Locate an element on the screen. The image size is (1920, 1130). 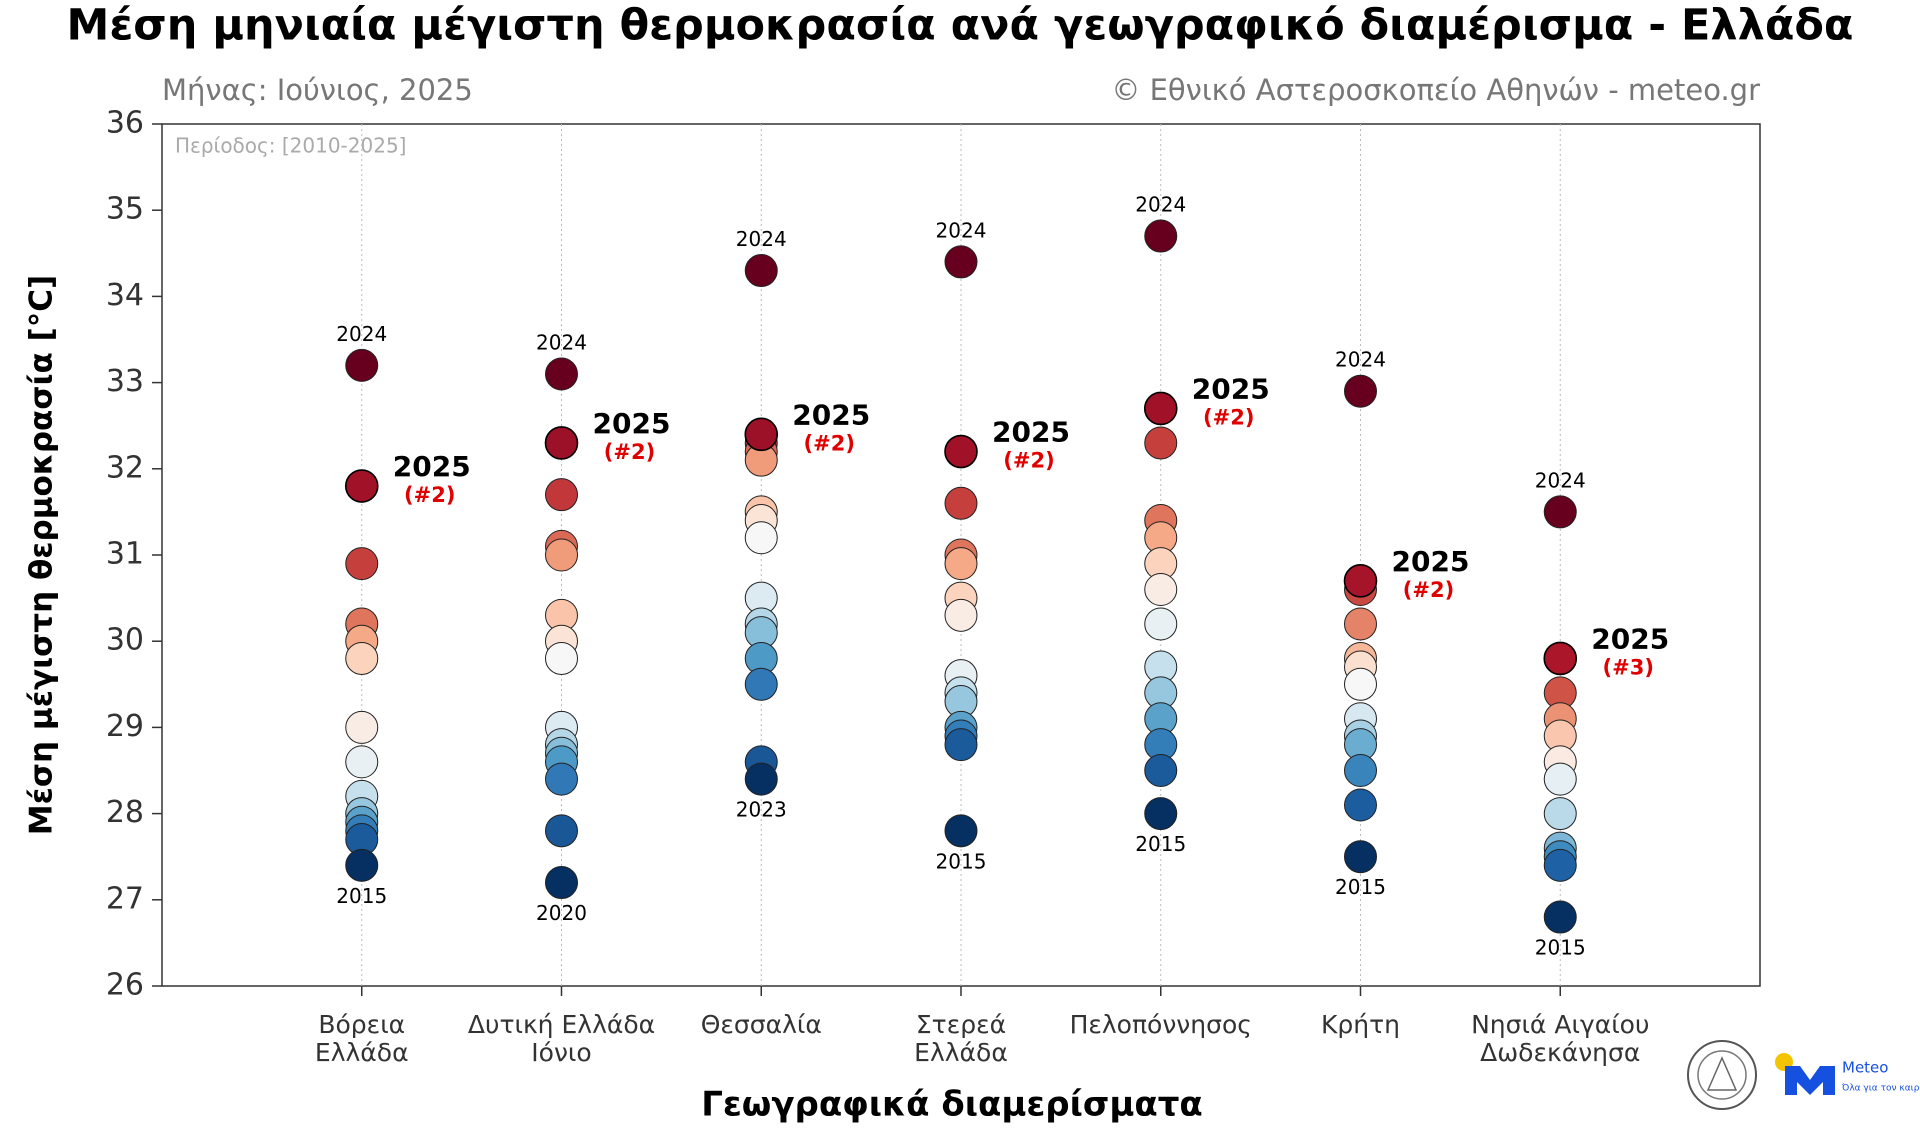
y-tick-label: 34 is located at coordinates (125, 295).